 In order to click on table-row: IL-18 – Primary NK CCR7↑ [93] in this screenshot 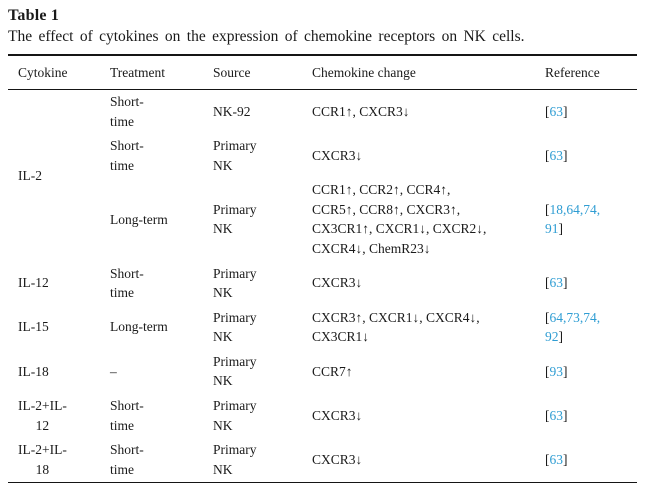, I will do `click(322, 371)`.